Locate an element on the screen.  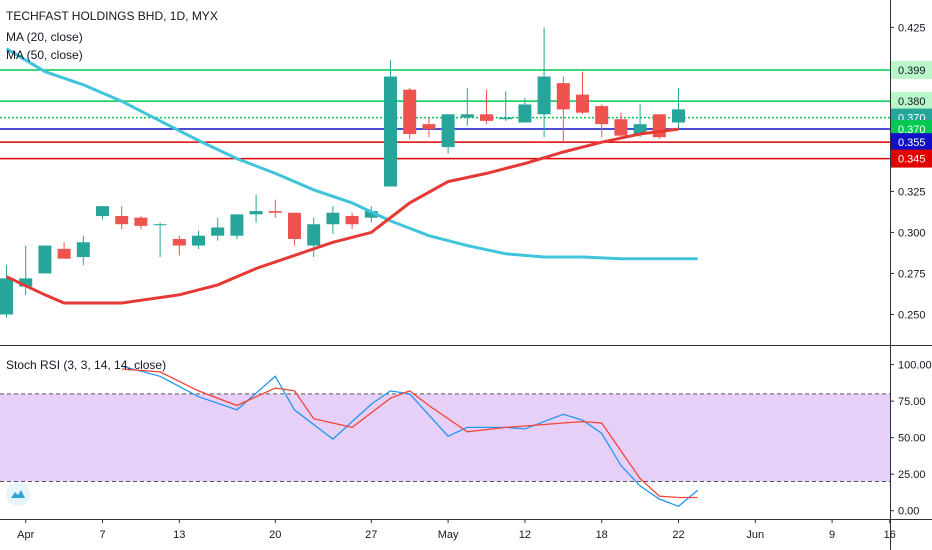
stoch-d-line is located at coordinates (409, 433).